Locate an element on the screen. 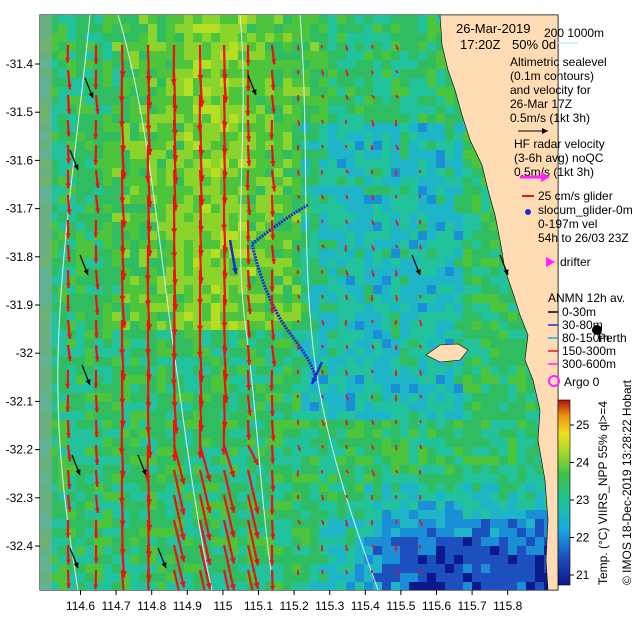  x-tick-label: 115.1 is located at coordinates (258, 606).